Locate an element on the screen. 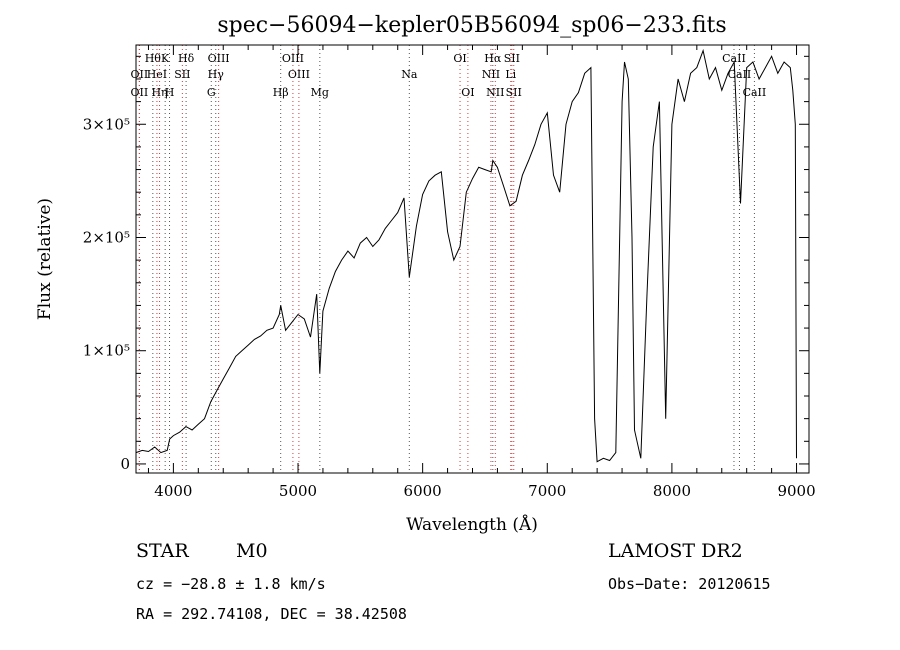 This screenshot has width=900, height=650. emission-line-label: HeI is located at coordinates (157, 74).